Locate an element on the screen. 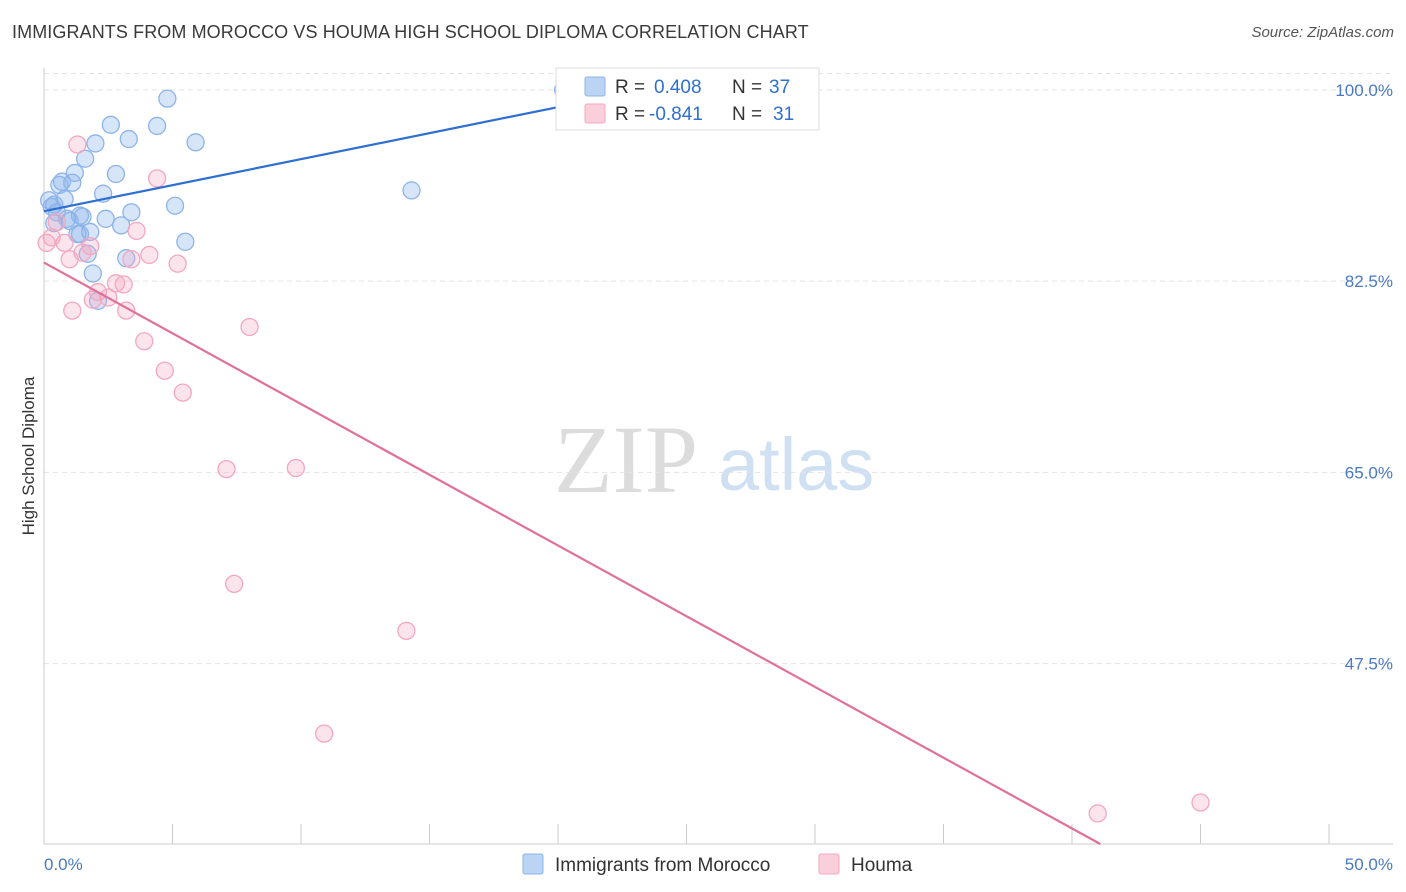 Image resolution: width=1406 pixels, height=892 pixels. bottom-legend-swatch-houma is located at coordinates (829, 864).